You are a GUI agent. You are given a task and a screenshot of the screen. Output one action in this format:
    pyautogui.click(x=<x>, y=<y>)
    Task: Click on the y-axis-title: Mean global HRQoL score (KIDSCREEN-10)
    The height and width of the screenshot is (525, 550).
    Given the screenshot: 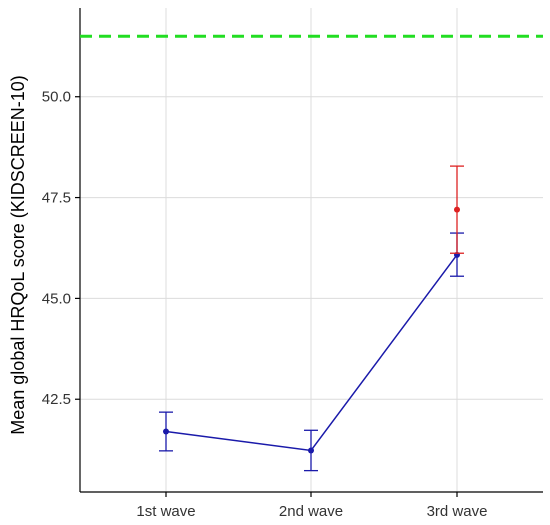 What is the action you would take?
    pyautogui.click(x=18, y=254)
    